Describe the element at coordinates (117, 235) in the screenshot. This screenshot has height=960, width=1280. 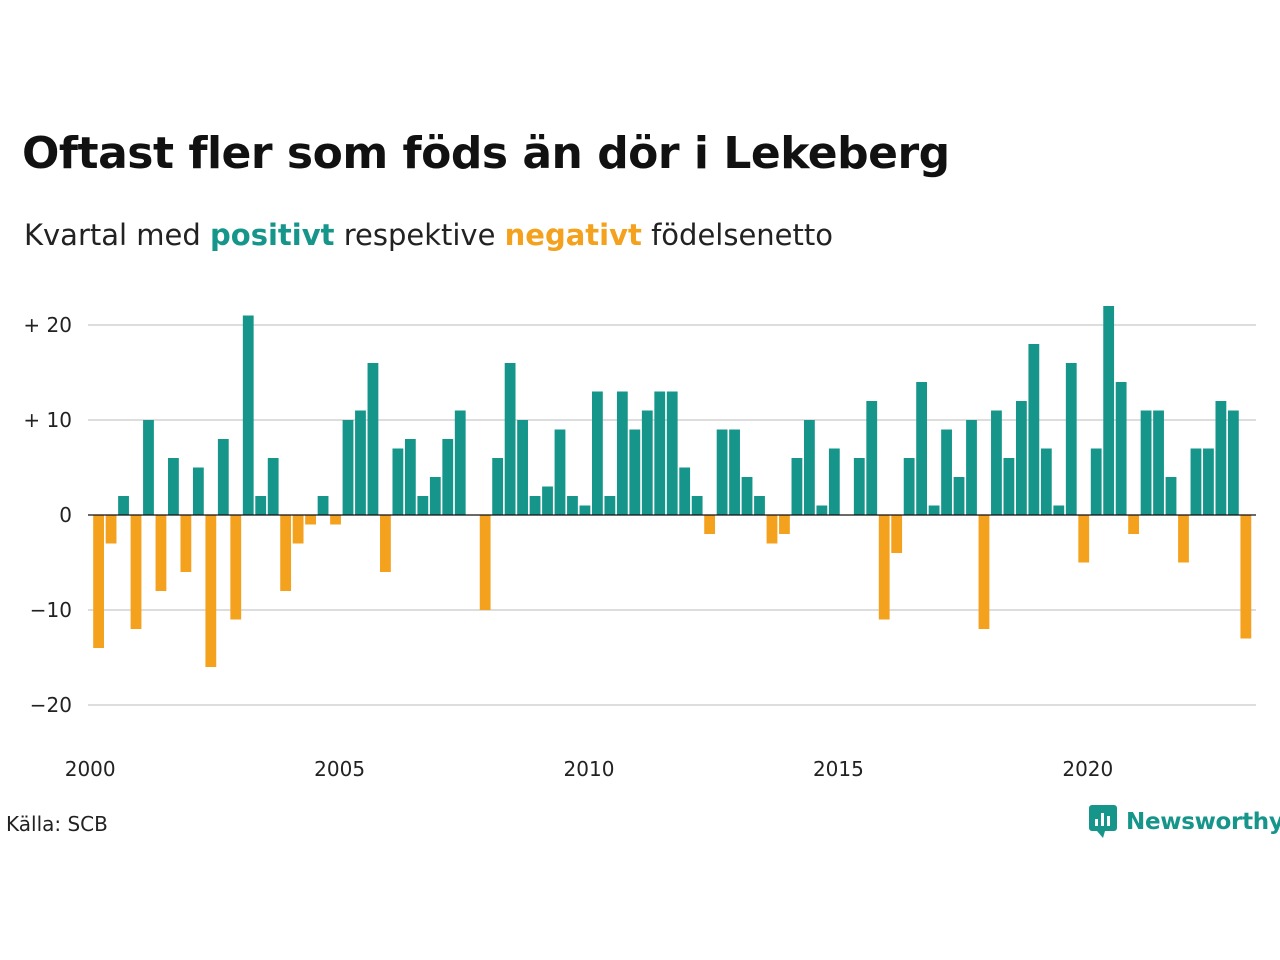
I see `subtitle-text-1: Kvartal med` at that location.